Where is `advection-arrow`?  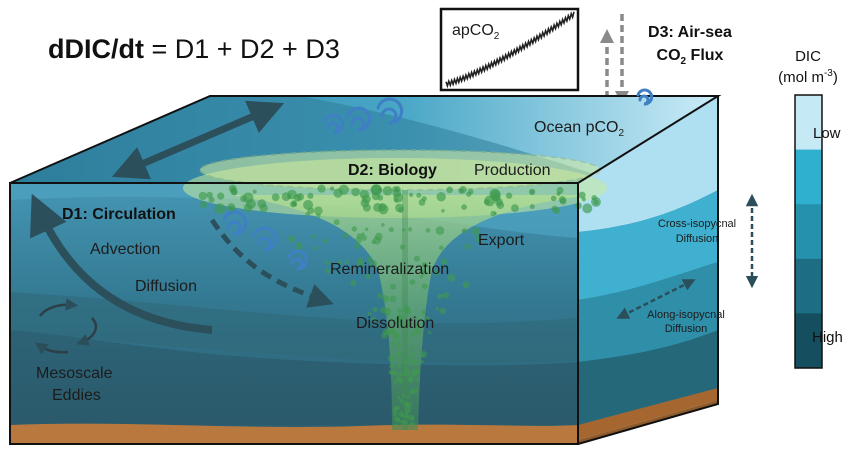 advection-arrow is located at coordinates (121, 263).